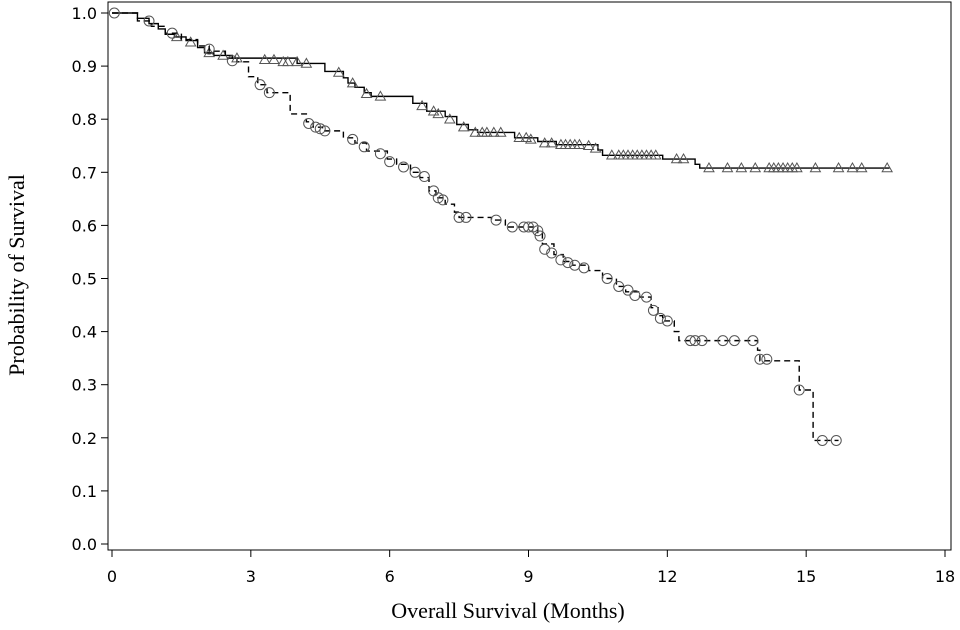  I want to click on y-tick-label: 0.6, so click(84, 225).